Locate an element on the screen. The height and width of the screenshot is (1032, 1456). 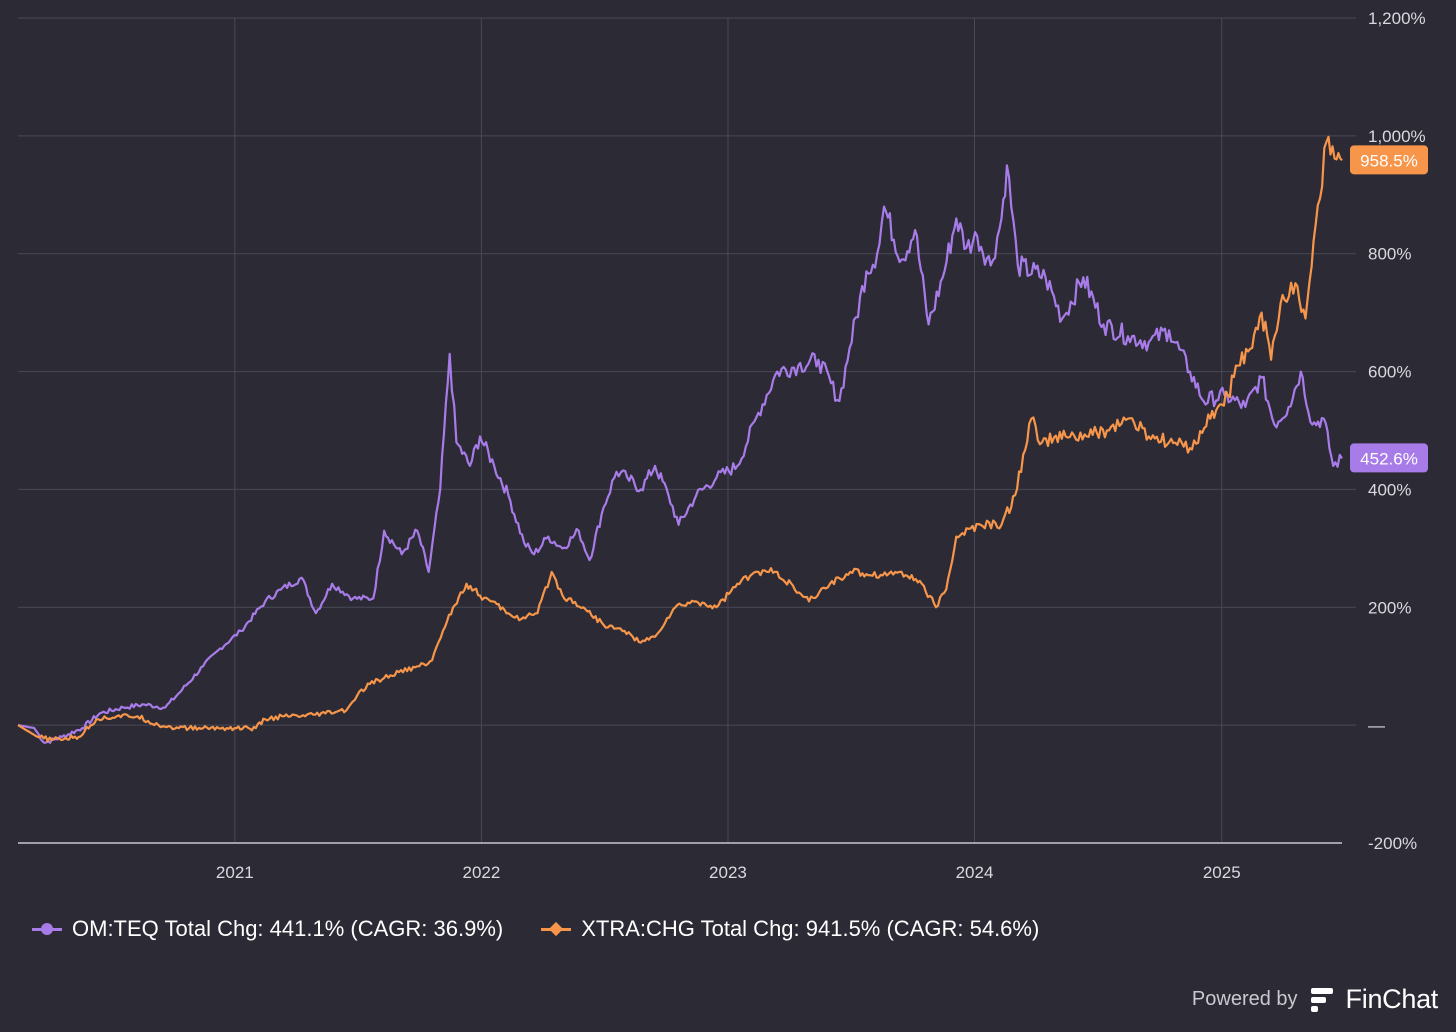
y-tick-label: — is located at coordinates (1376, 725).